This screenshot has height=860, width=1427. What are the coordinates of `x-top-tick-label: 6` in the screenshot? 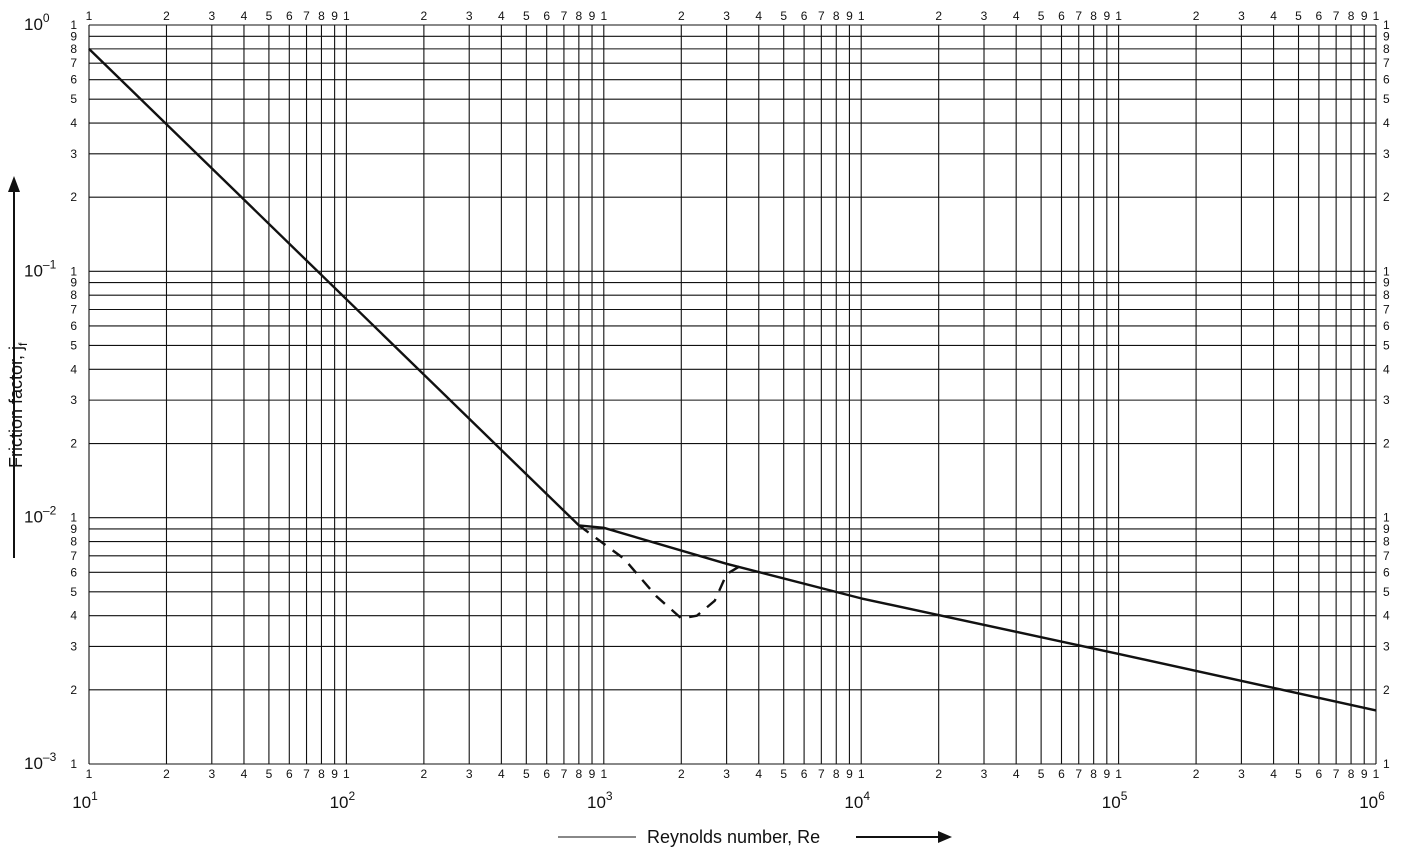 It's located at (546, 16).